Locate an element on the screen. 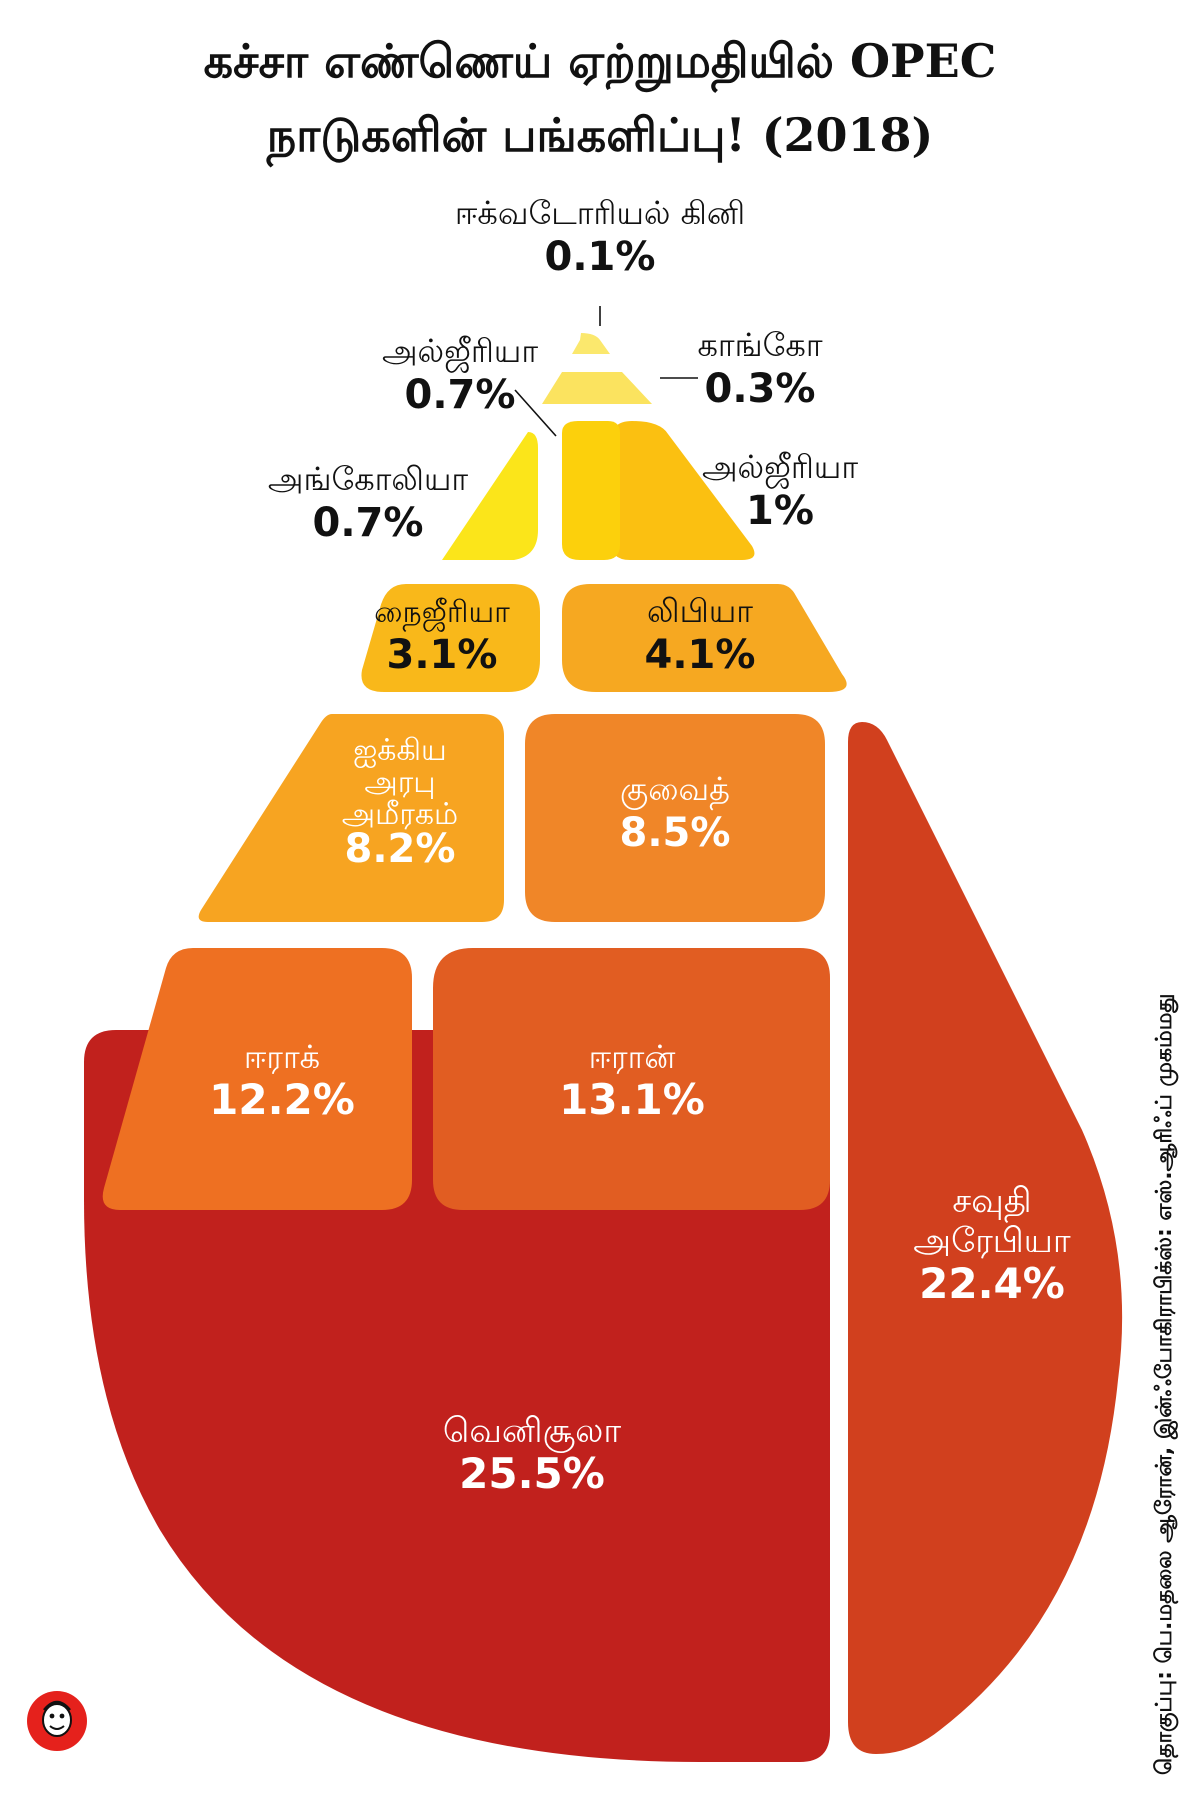 This screenshot has height=1800, width=1200. segment-7-label-line-1: லிபியா is located at coordinates (700, 611).